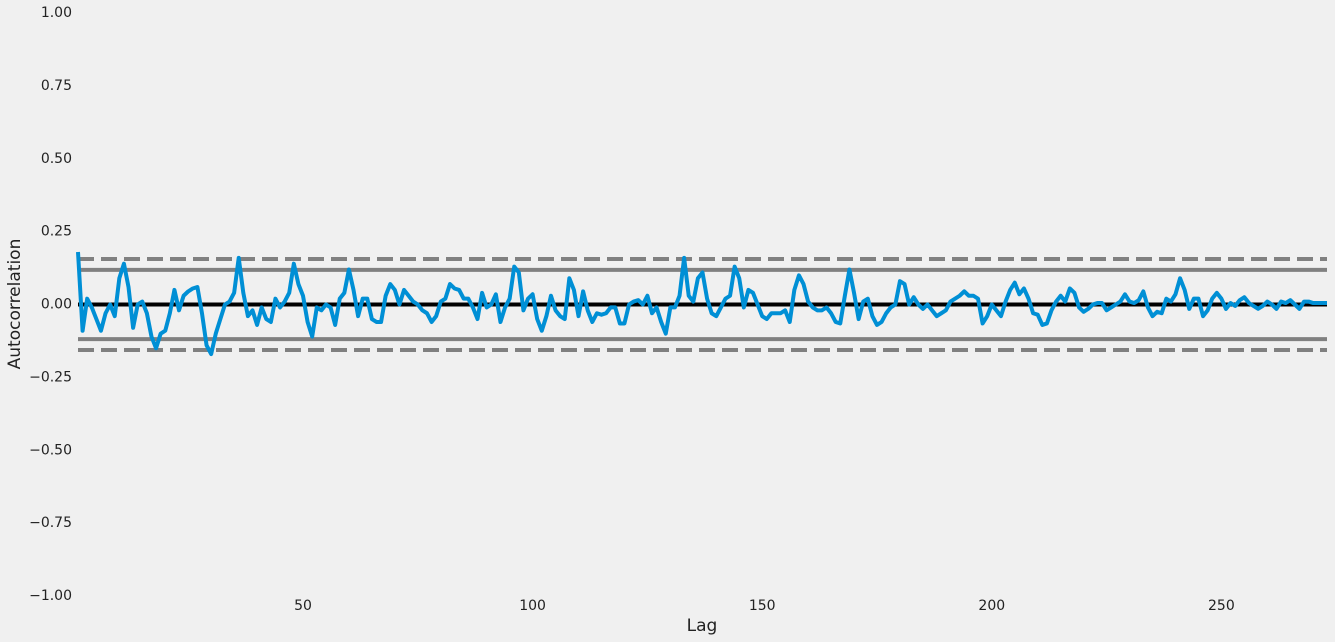 This screenshot has width=1335, height=642. I want to click on y-tick-label: 0.25, so click(56, 232).